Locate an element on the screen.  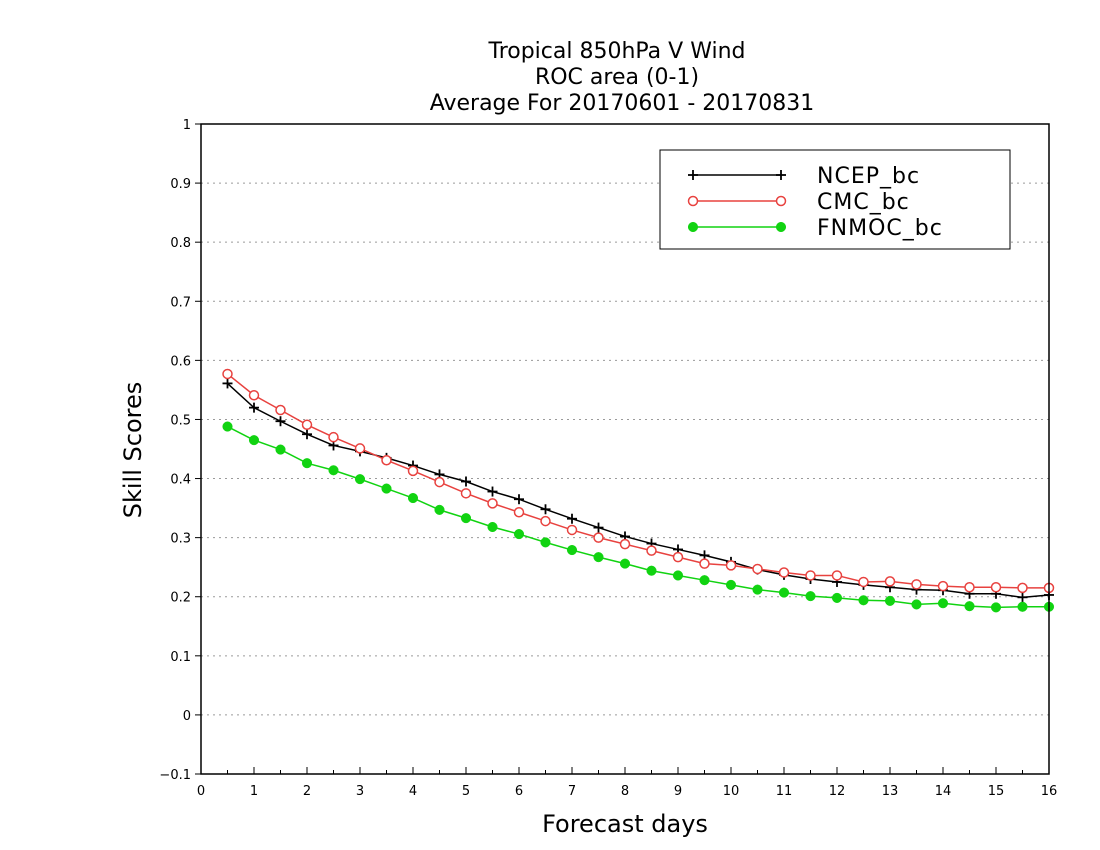
legend-entry-fnmoc-bc: FNMOC_bc is located at coordinates (814, 228).